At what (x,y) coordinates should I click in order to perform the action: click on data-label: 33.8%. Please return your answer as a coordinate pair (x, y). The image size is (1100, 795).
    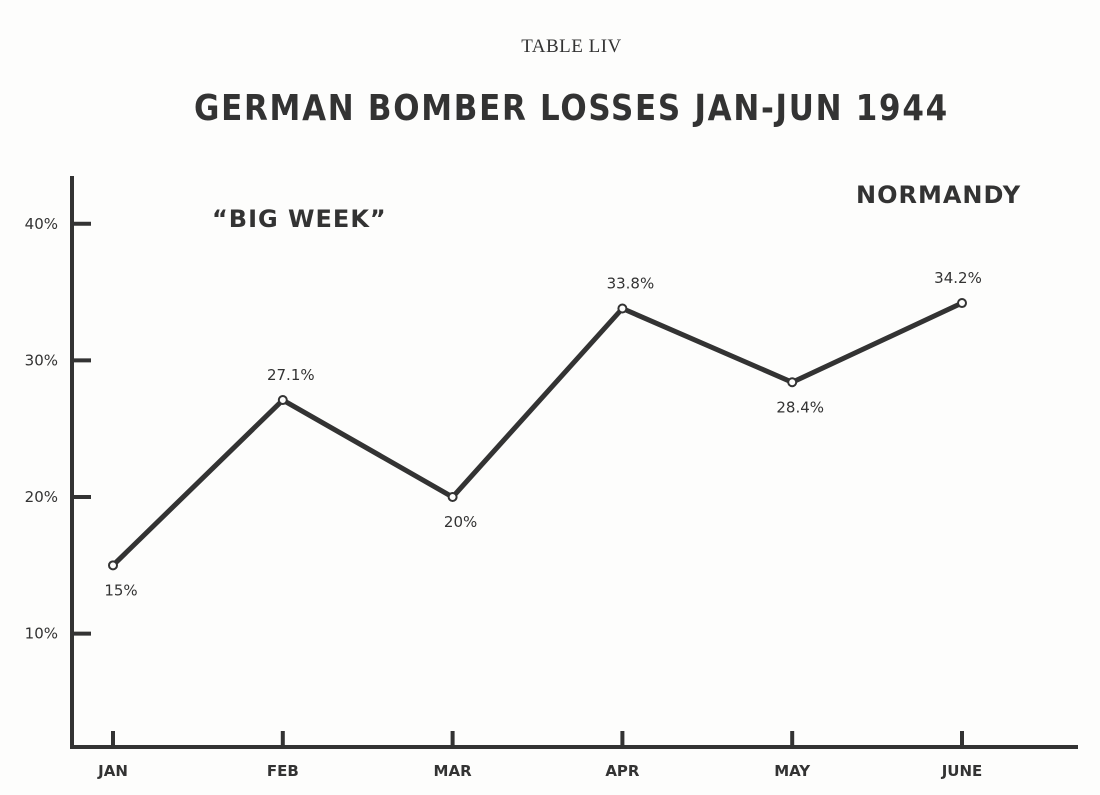
    Looking at the image, I should click on (631, 284).